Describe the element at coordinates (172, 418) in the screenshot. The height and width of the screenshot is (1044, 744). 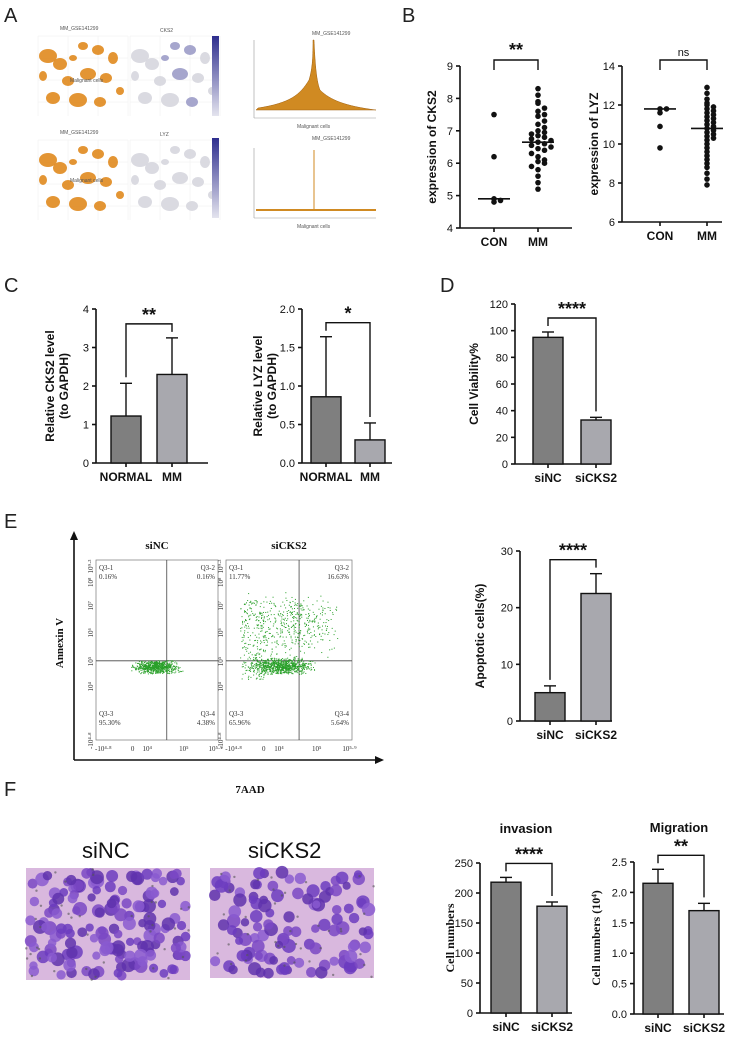
I see `bar` at that location.